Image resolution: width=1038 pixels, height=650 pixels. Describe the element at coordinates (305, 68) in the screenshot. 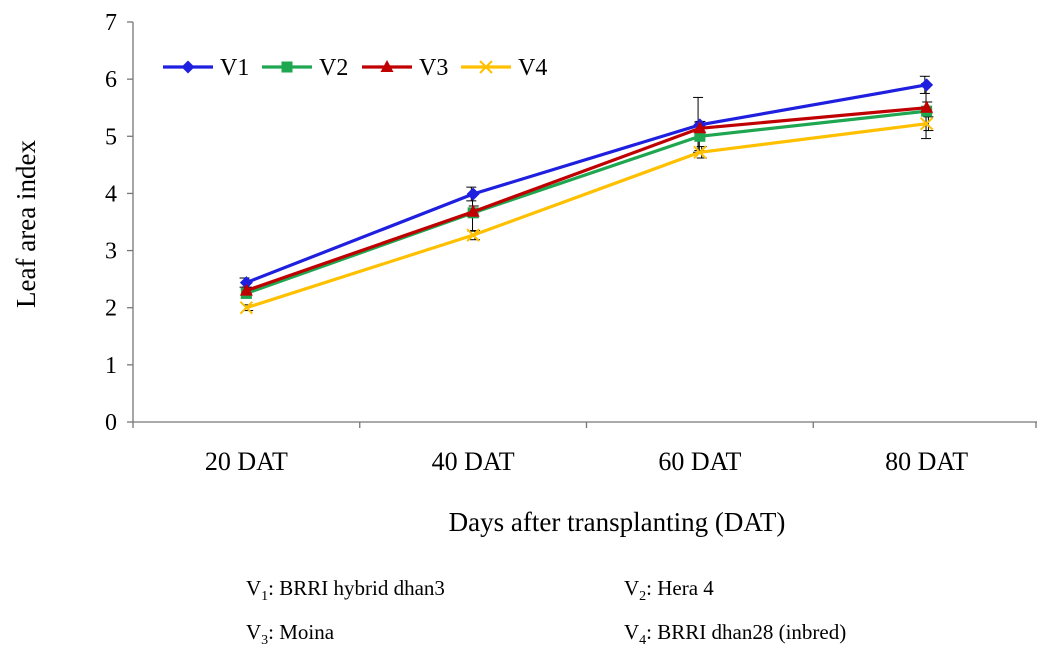

I see `legend-entry-v2: V2` at that location.